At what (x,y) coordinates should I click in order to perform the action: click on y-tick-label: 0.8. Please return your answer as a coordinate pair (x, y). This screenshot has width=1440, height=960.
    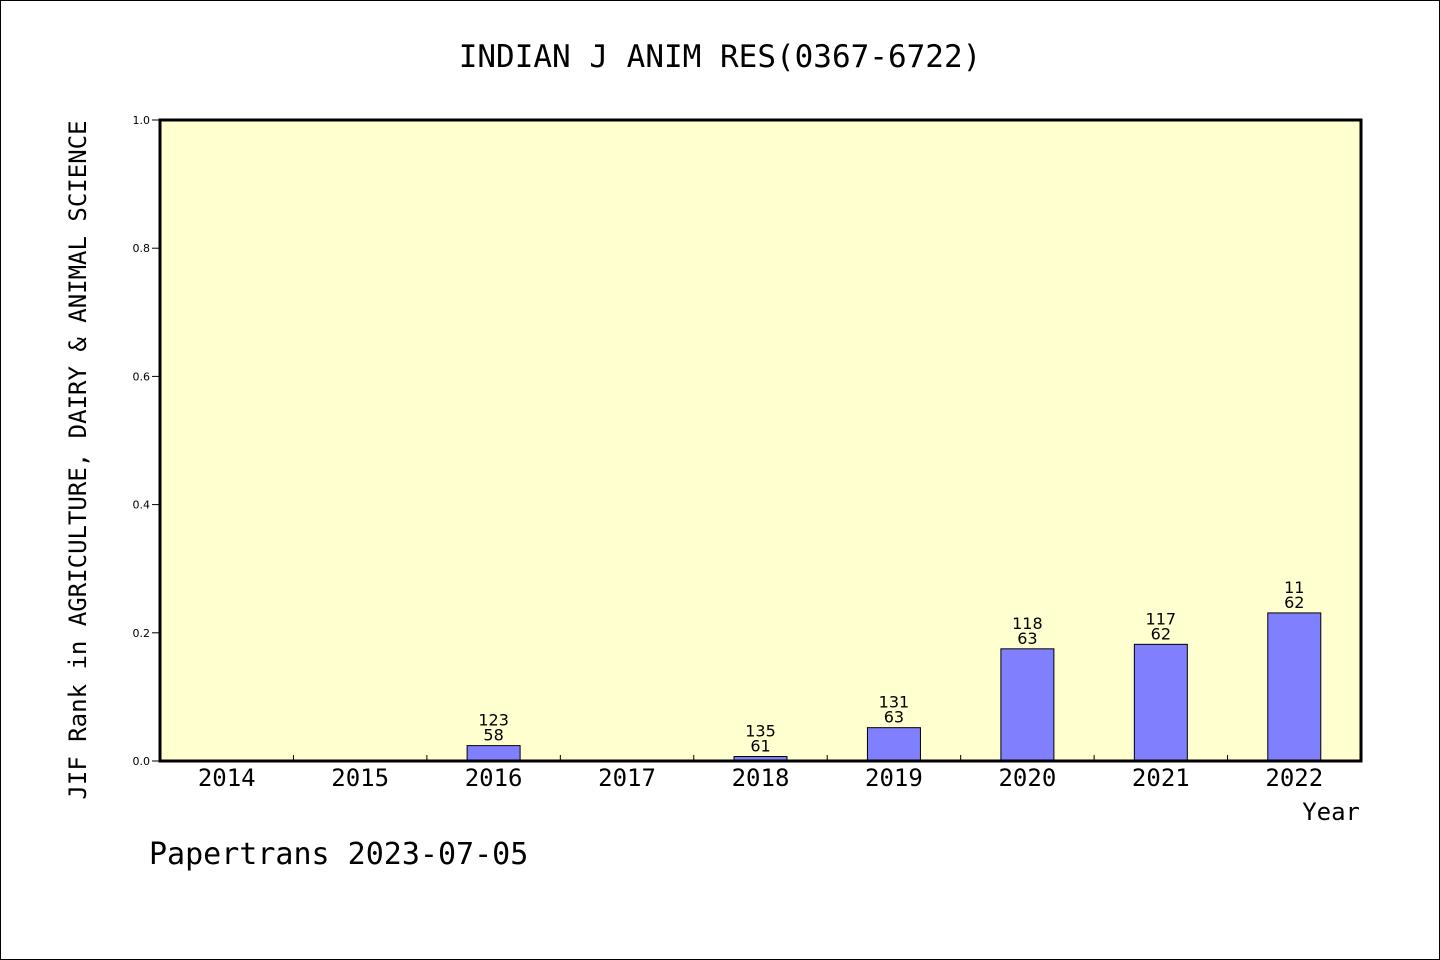
    Looking at the image, I should click on (142, 248).